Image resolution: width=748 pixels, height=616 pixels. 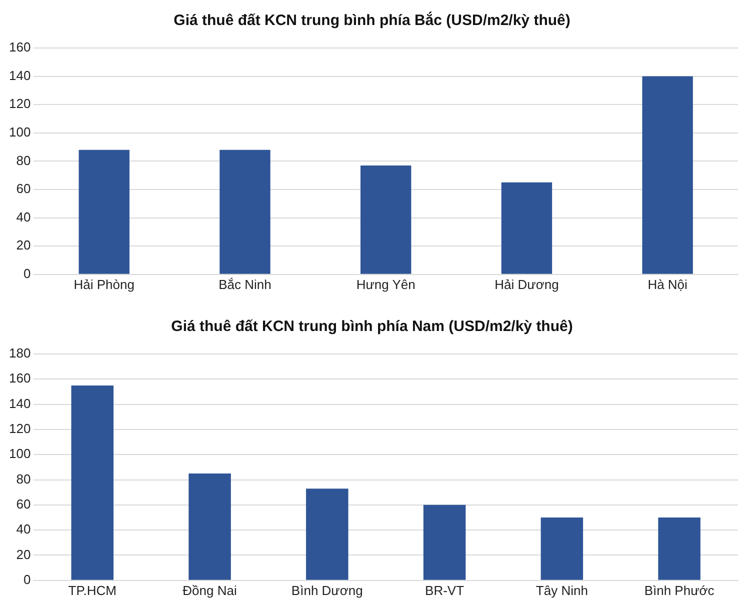 What do you see at coordinates (444, 590) in the screenshot?
I see `x-tick-label: BR-VT` at bounding box center [444, 590].